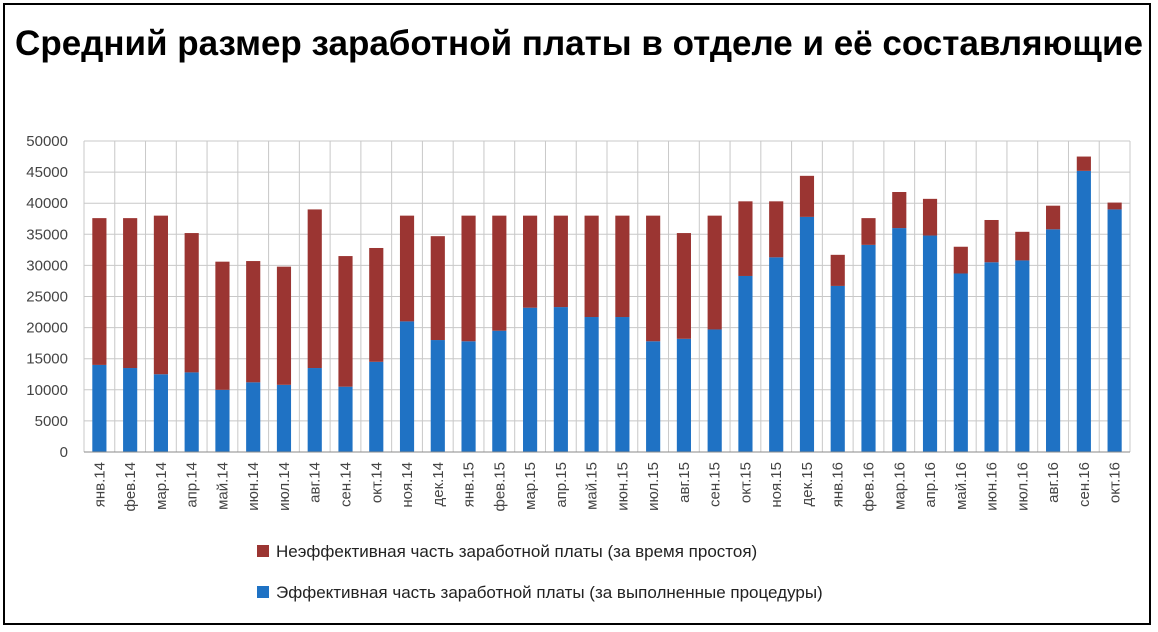 This screenshot has height=632, width=1158. Describe the element at coordinates (807, 334) in the screenshot. I see `bar-effective-дек.15` at that location.